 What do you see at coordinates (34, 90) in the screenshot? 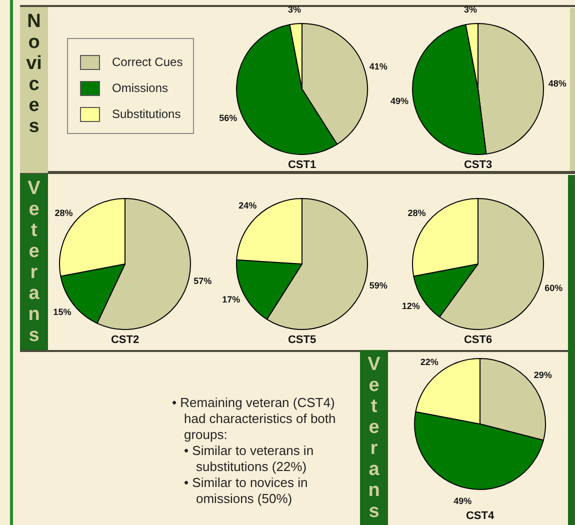
I see `text: Novices` at bounding box center [34, 90].